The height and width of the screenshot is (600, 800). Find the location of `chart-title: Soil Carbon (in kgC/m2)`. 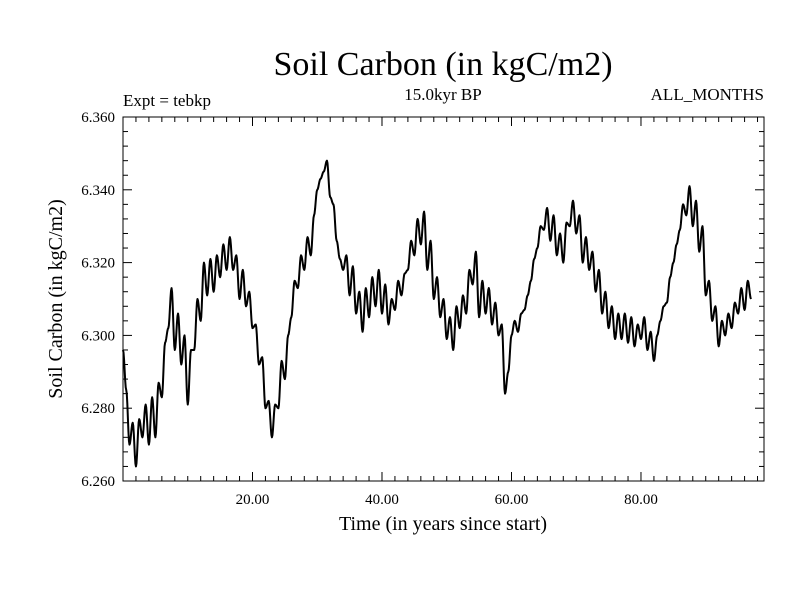

chart-title: Soil Carbon (in kgC/m2) is located at coordinates (442, 64).